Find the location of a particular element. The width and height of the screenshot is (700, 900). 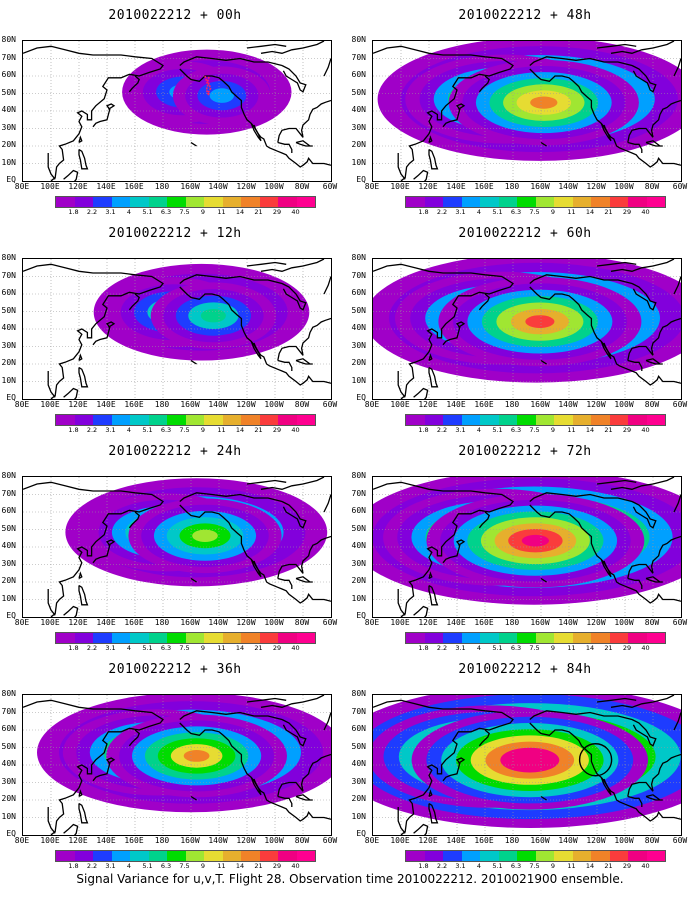

panel-title: 2010022212 + 48h is located at coordinates (525, 15).